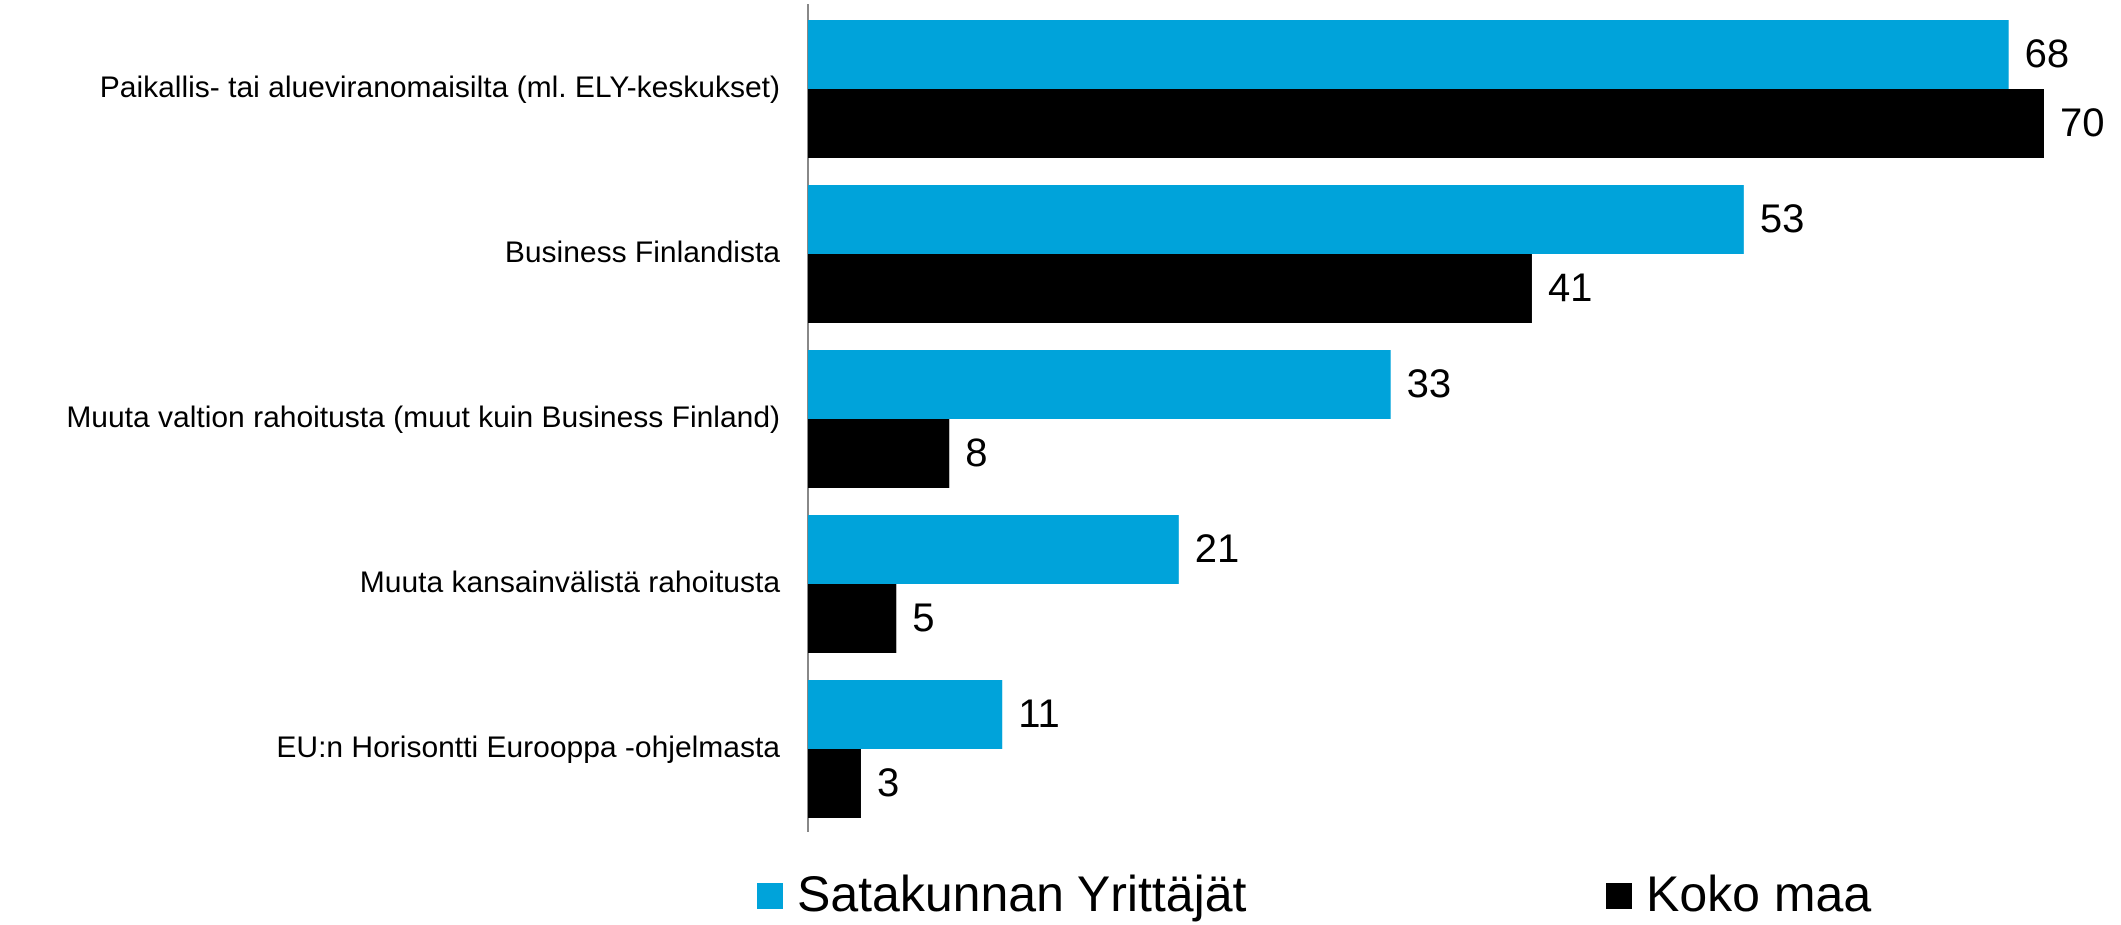  I want to click on value-label: 11, so click(1039, 714).